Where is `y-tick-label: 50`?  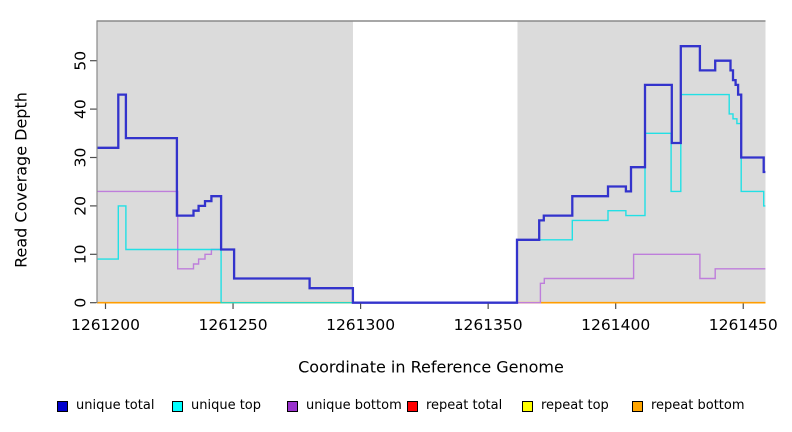 y-tick-label: 50 is located at coordinates (80, 61).